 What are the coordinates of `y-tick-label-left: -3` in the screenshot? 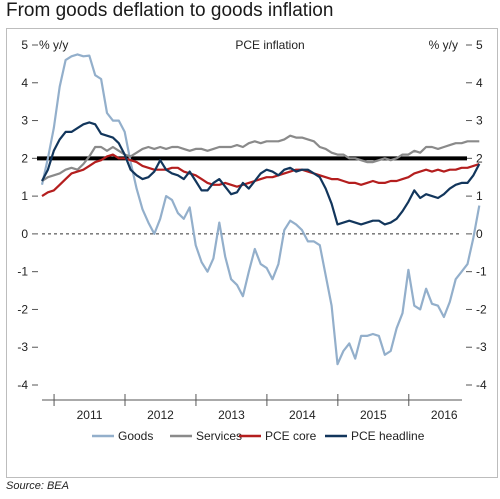 It's located at (22, 347).